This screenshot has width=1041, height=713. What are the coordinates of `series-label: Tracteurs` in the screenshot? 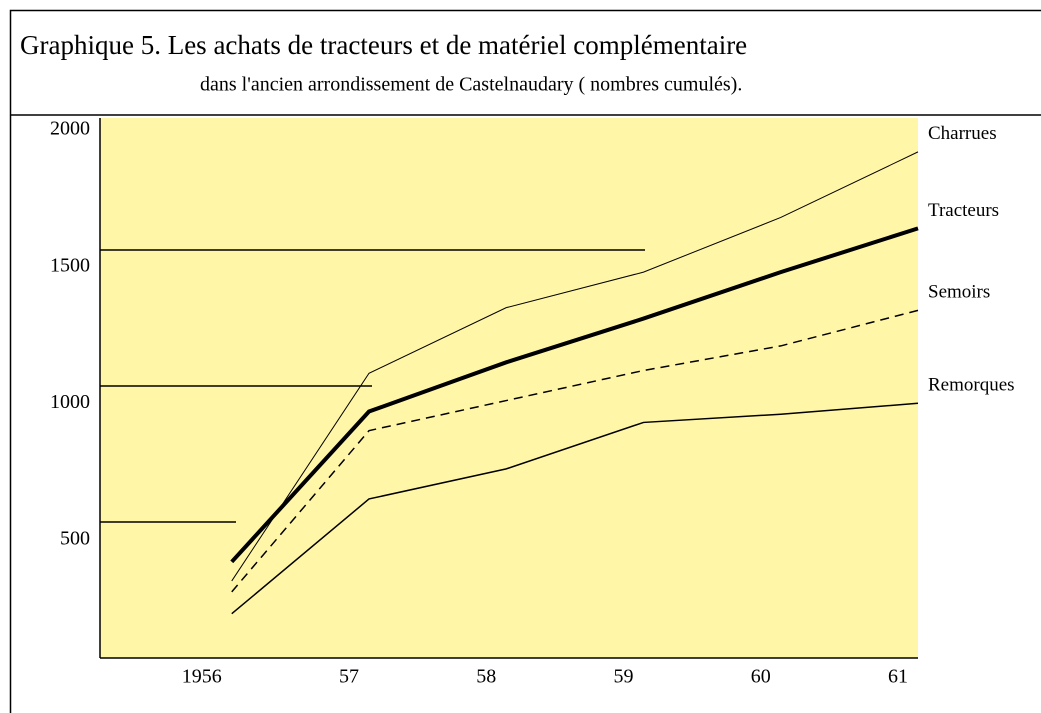 It's located at (963, 210).